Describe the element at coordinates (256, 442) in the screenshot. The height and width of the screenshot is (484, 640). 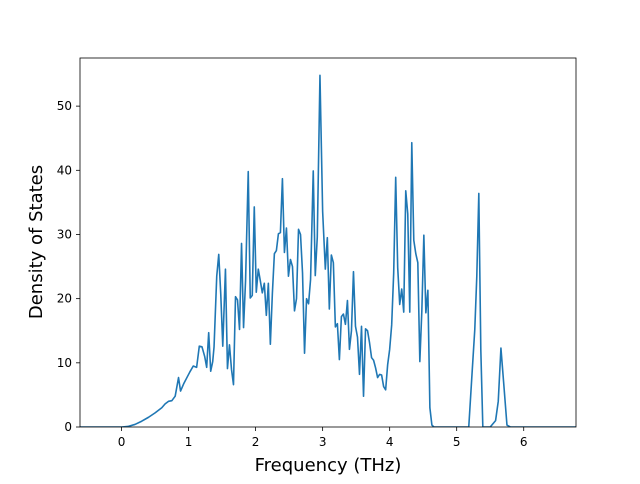
I see `x-tick-label: 2` at that location.